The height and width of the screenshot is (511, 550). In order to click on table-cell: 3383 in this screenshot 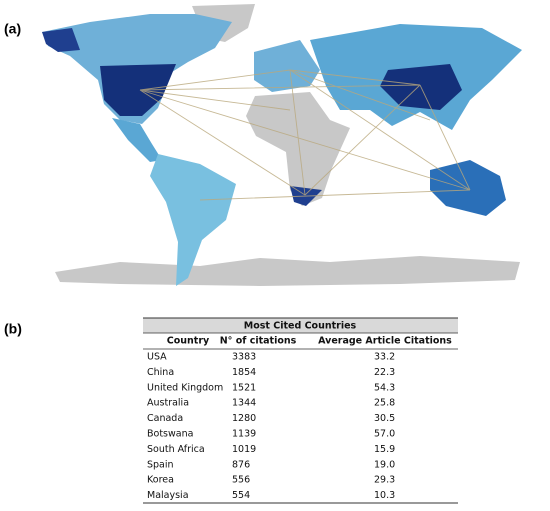, I will do `click(244, 357)`.